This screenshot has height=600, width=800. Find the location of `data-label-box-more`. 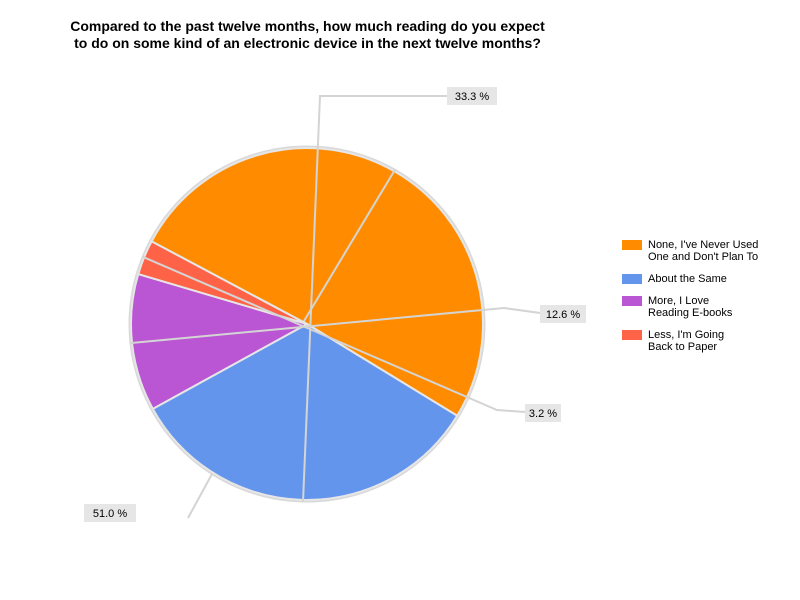

data-label-box-more is located at coordinates (563, 314).